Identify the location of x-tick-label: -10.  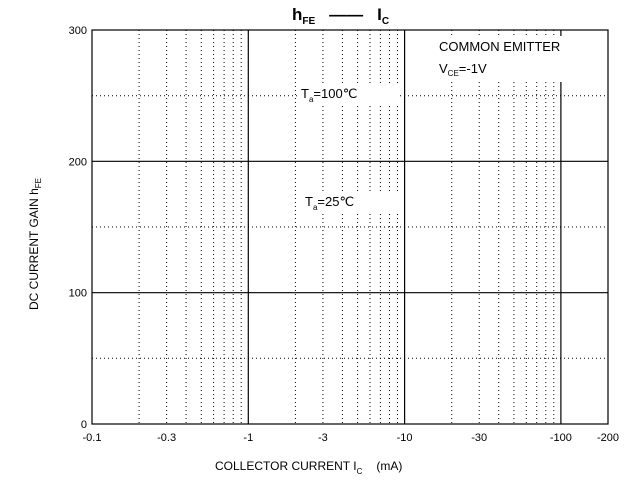
(405, 438).